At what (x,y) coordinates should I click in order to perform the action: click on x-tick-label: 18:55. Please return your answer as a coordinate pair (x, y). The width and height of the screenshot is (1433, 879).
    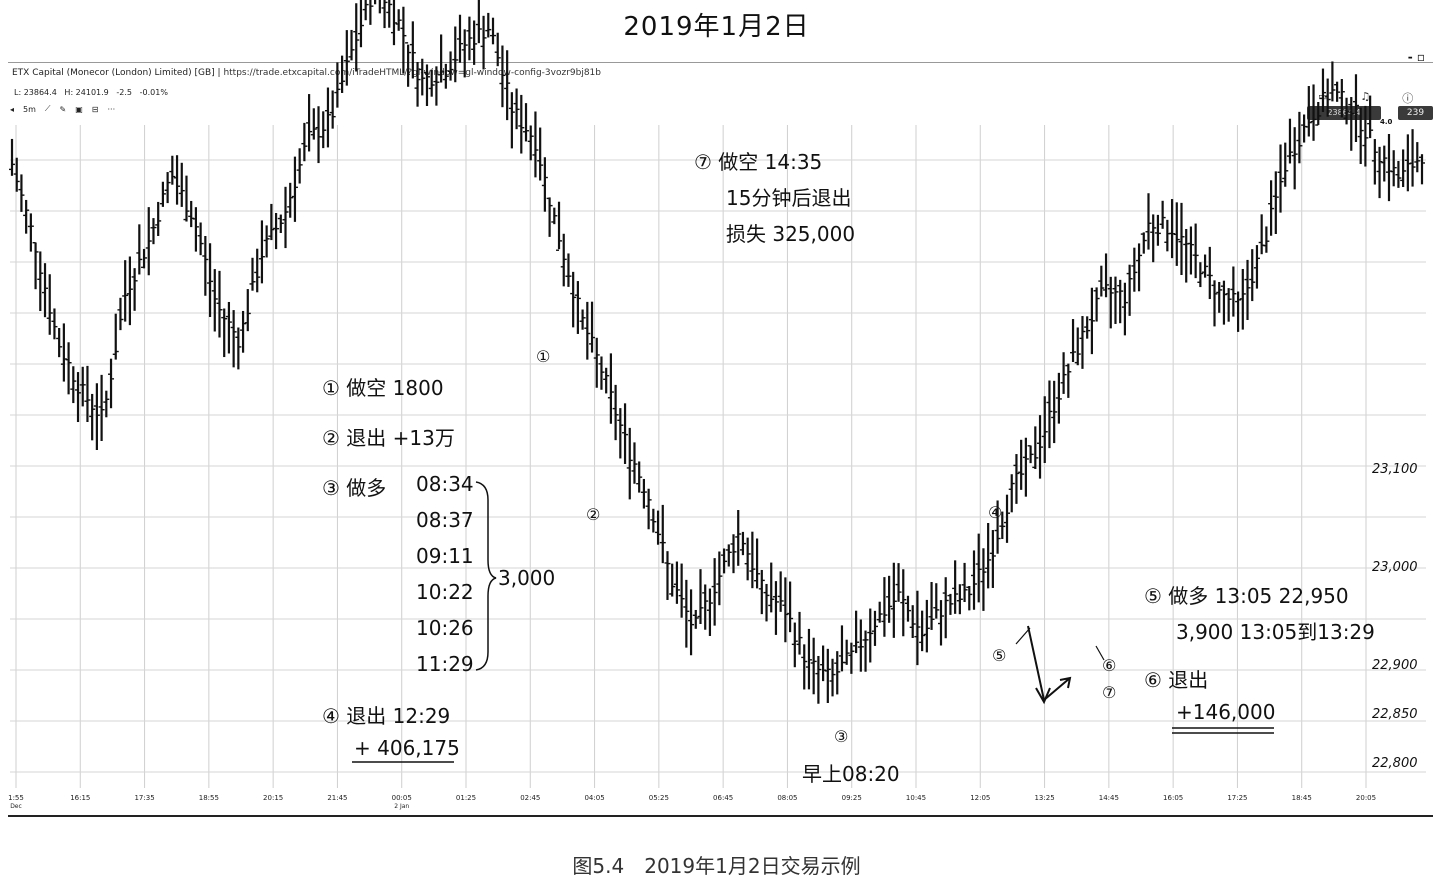
    Looking at the image, I should click on (209, 798).